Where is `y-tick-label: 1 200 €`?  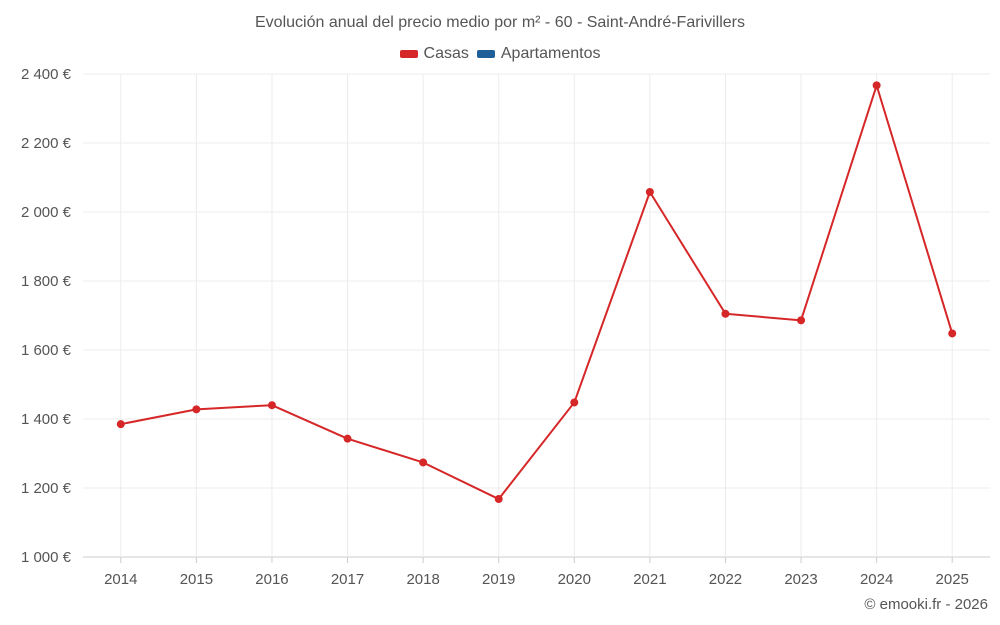 y-tick-label: 1 200 € is located at coordinates (46, 488).